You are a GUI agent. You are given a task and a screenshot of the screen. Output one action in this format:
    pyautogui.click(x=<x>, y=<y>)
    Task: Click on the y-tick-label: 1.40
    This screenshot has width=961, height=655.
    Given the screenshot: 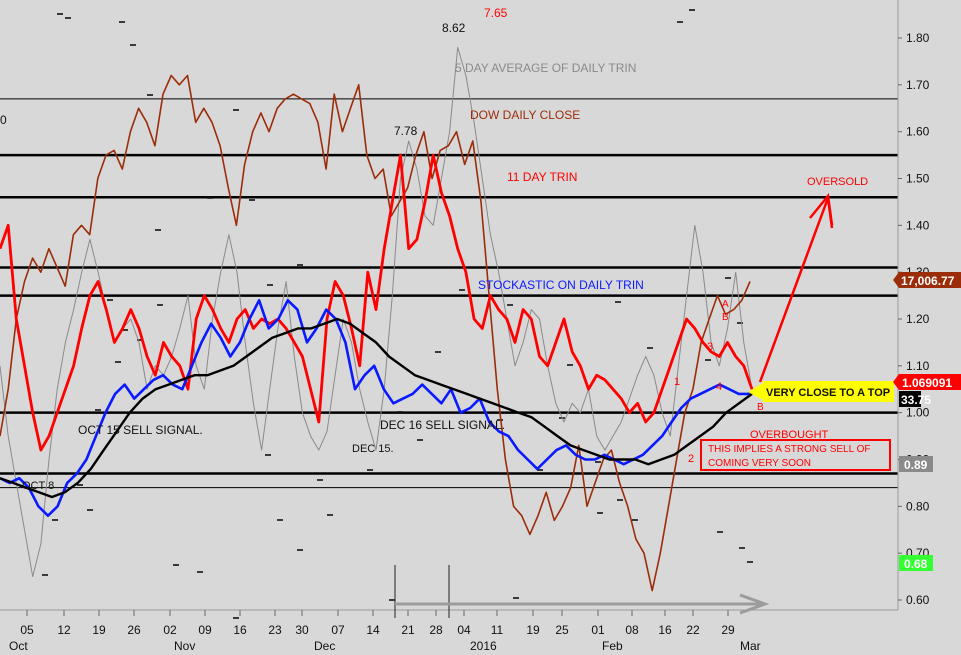 What is the action you would take?
    pyautogui.click(x=918, y=225)
    